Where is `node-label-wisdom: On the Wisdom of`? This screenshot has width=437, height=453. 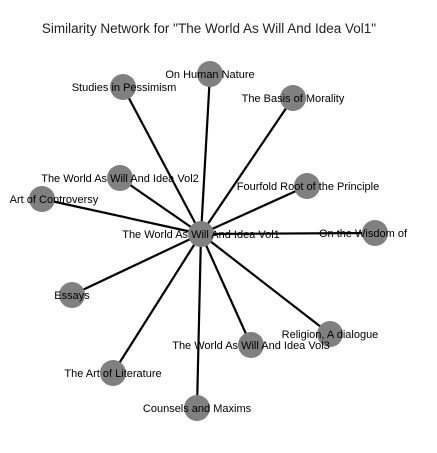
node-label-wisdom: On the Wisdom of is located at coordinates (363, 234).